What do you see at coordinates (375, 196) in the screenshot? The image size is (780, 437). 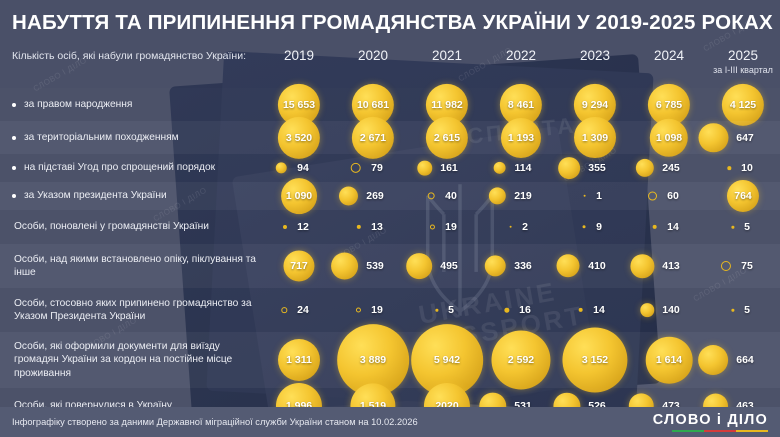 I see `value-label: 269` at bounding box center [375, 196].